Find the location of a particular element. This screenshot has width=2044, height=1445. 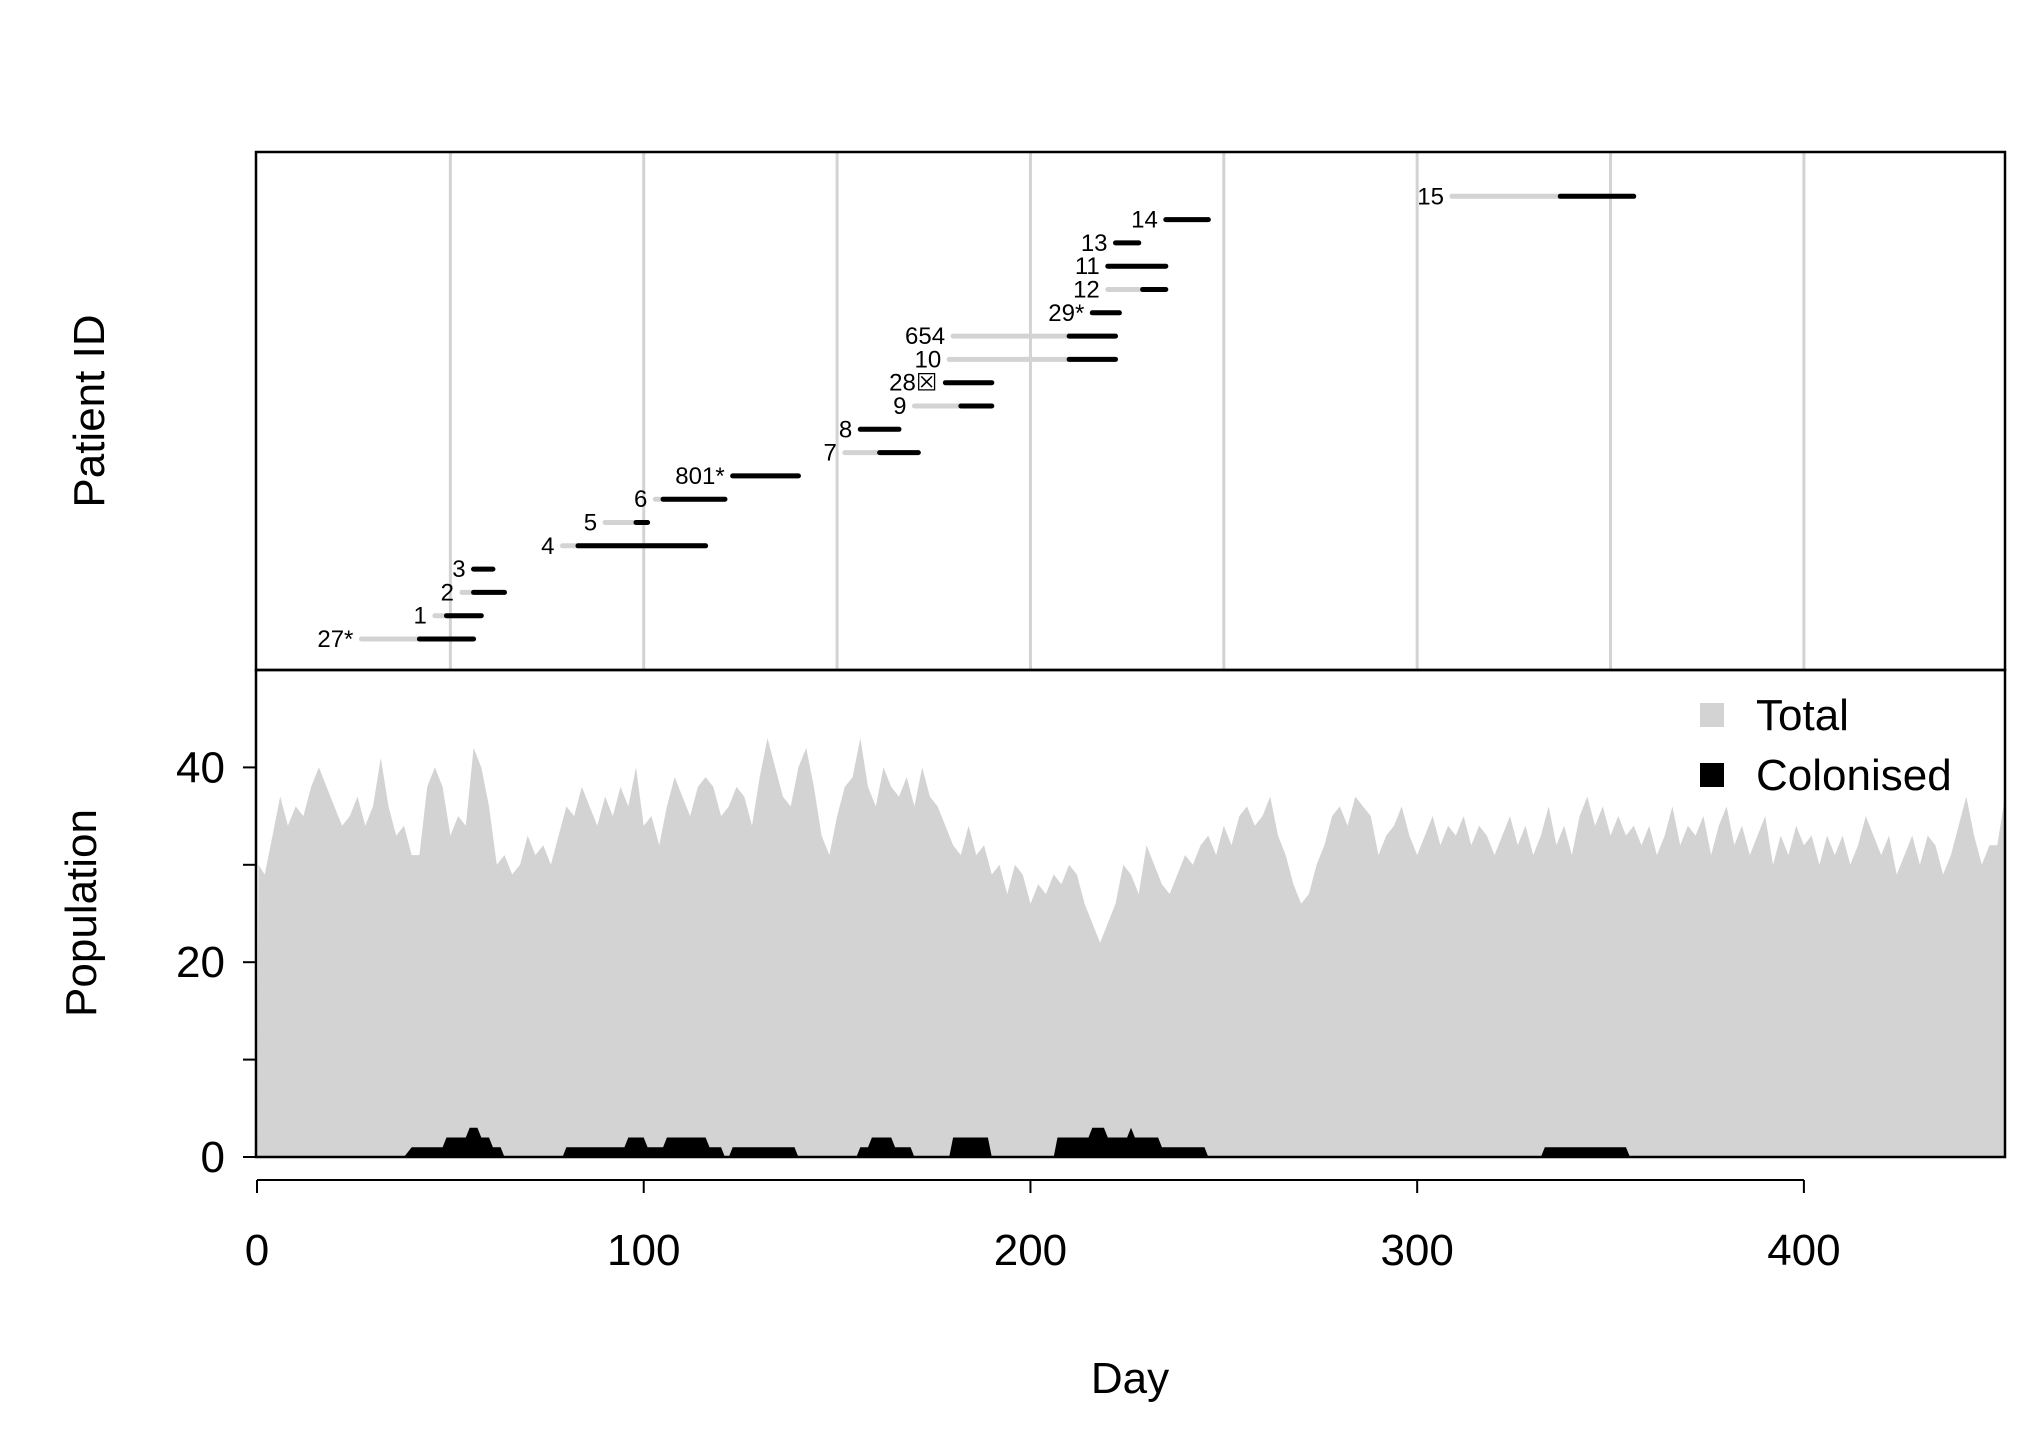

day-x-axis: 0 100 200 300 400 is located at coordinates (1043, 1227).